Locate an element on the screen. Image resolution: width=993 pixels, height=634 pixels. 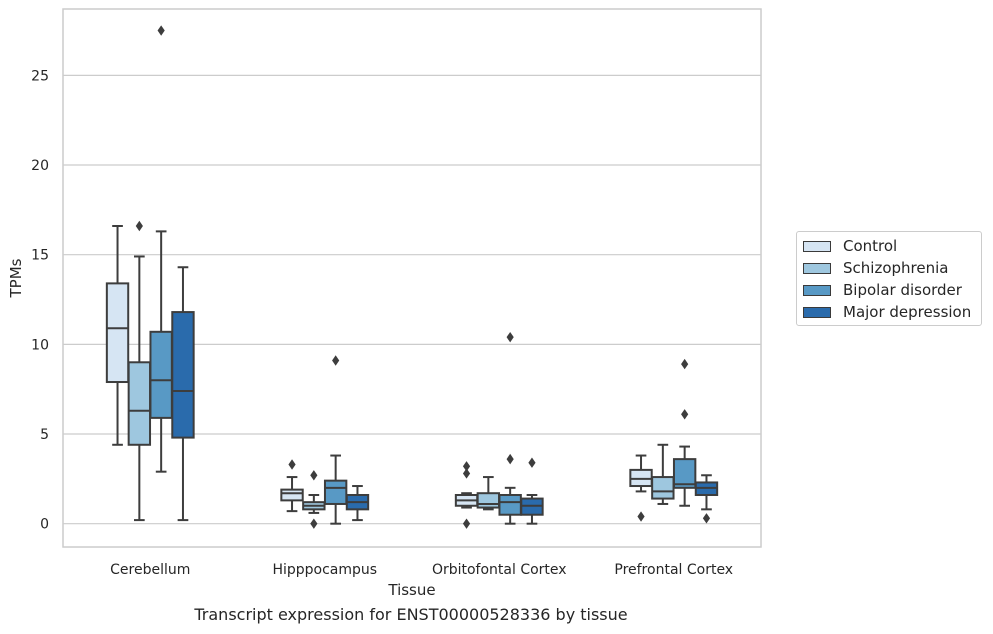
legend-item-bipolar-disorder: Bipolar disorder is located at coordinates (882, 290).